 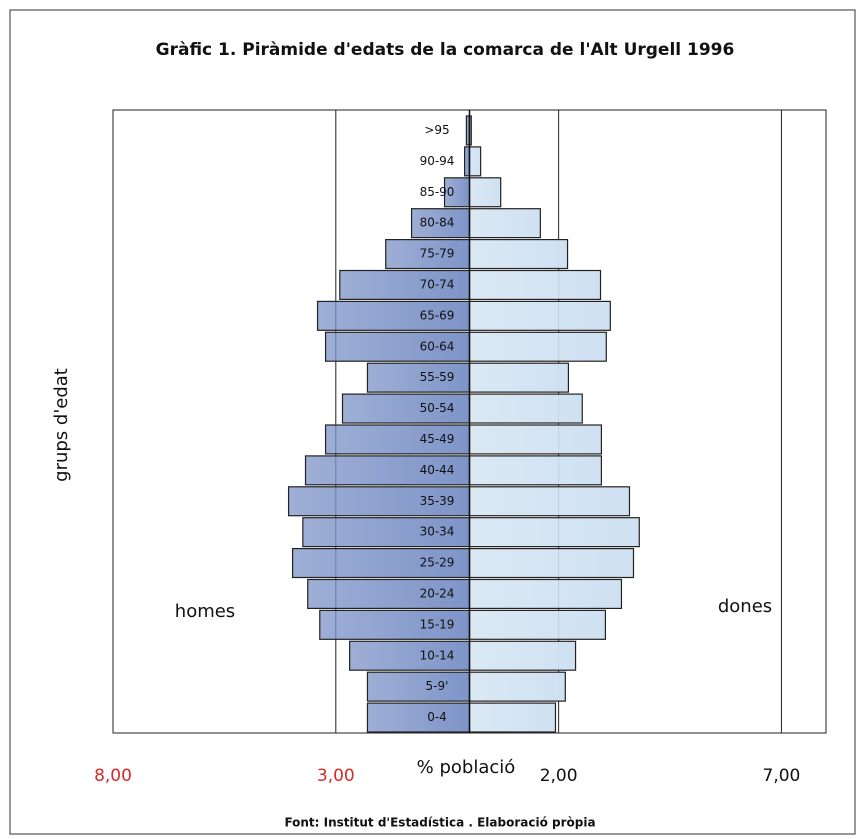 I want to click on y-tick-label: 0-4, so click(x=437, y=717).